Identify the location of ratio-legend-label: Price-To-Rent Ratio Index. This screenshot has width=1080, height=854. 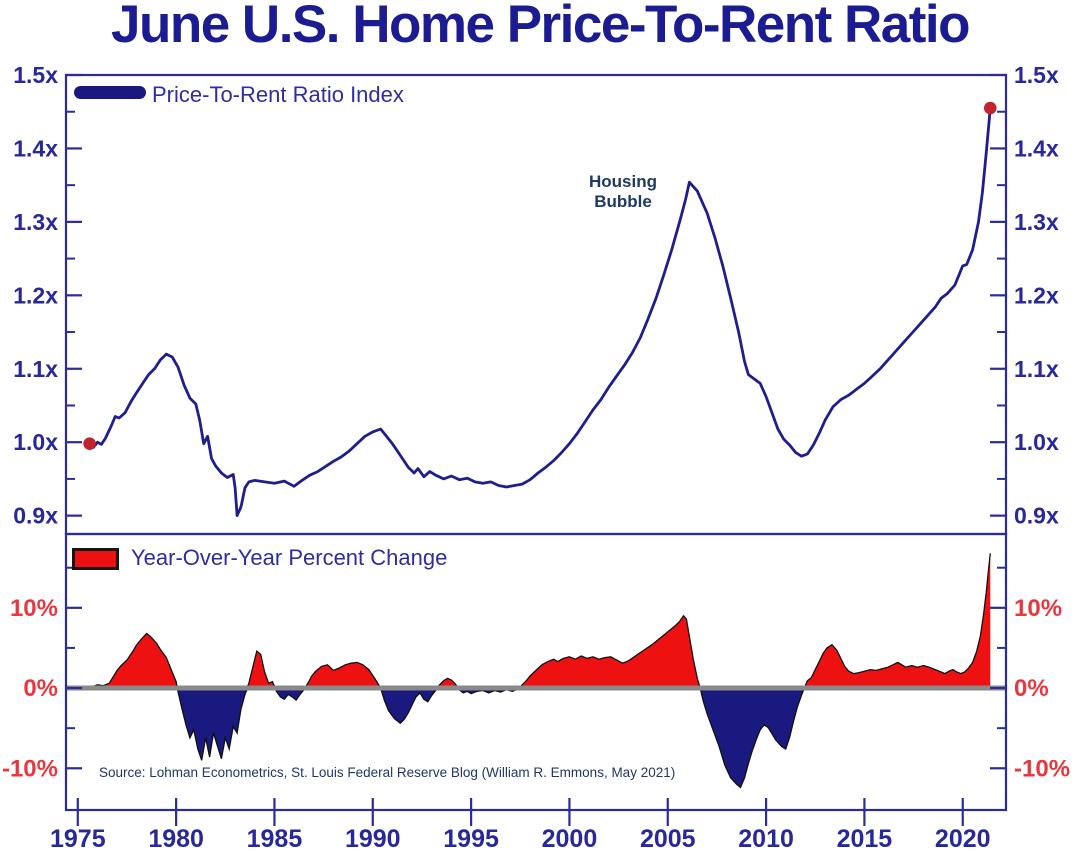
(278, 94).